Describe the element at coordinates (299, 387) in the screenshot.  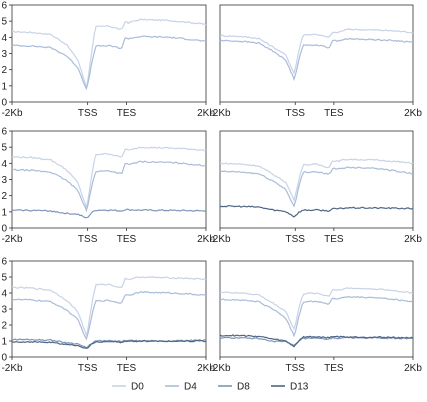
I see `legend-label: D13` at that location.